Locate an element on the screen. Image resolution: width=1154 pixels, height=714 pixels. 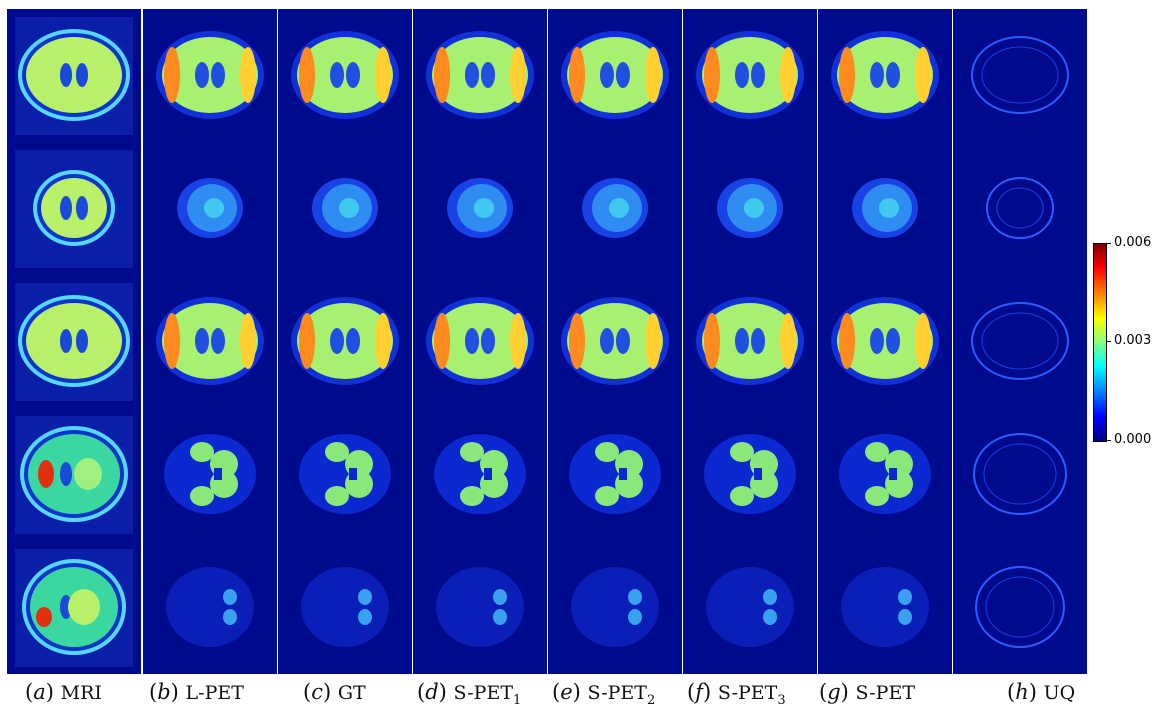
image-column-c is located at coordinates (345, 341).